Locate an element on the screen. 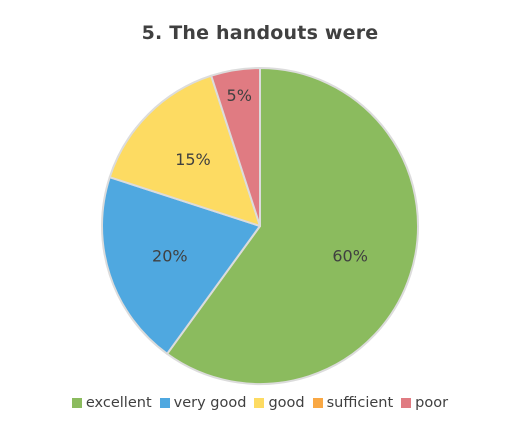 This screenshot has width=520, height=426. legend: excellent very good good sufficient poor is located at coordinates (260, 403).